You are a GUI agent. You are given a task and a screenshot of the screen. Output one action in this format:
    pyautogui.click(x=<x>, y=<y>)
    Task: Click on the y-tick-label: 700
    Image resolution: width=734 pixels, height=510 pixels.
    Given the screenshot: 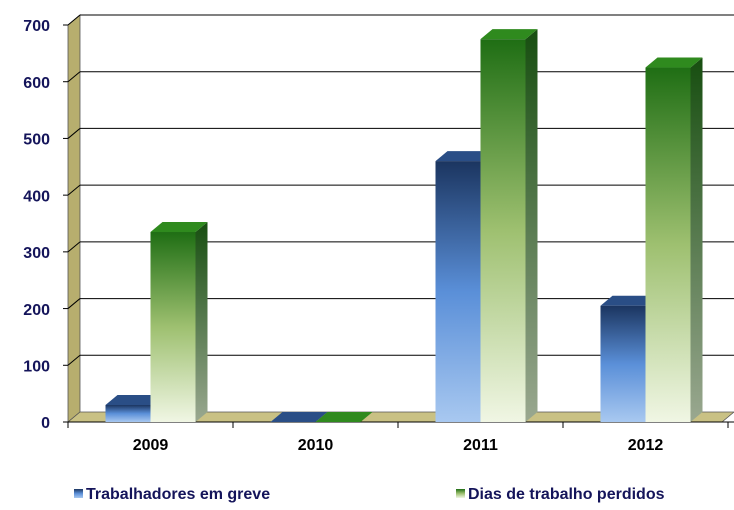 What is the action you would take?
    pyautogui.click(x=36, y=26)
    